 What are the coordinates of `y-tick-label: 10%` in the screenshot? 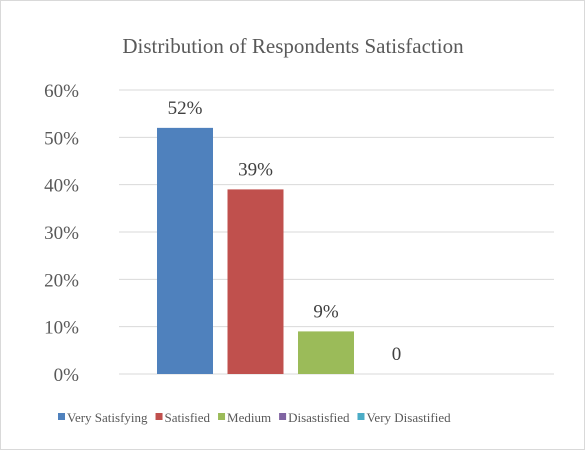 It's located at (61, 328).